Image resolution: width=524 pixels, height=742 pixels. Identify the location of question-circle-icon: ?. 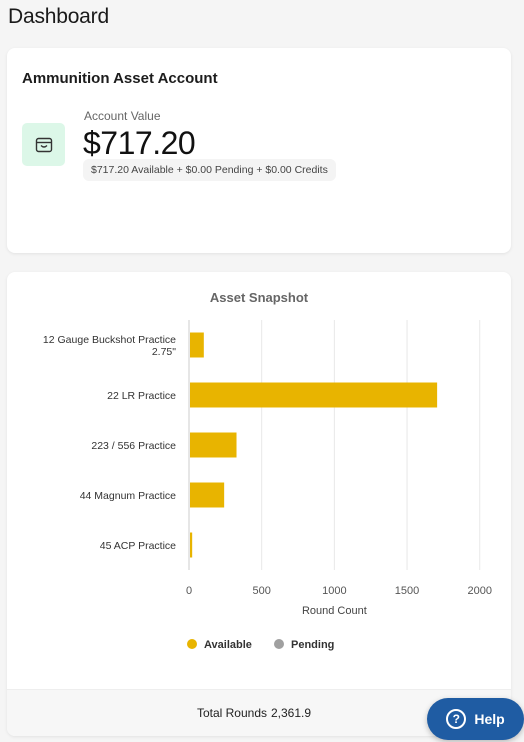
(456, 719).